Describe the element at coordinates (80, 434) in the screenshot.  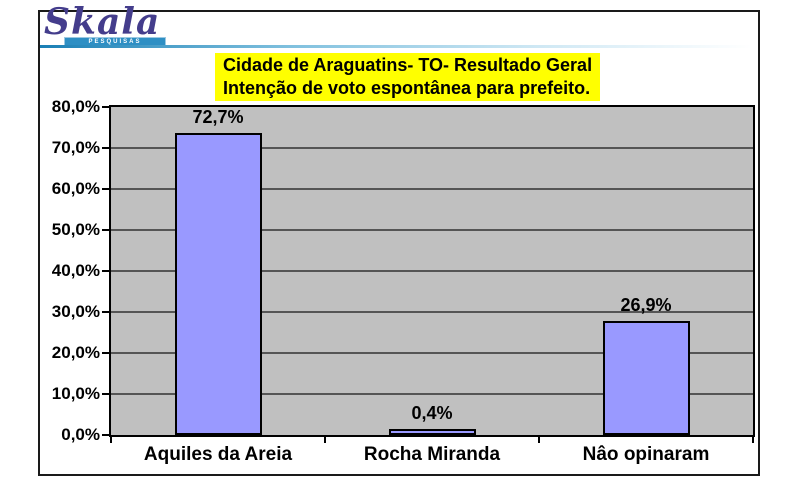
I see `y-axis-tick-label: 0,0%` at that location.